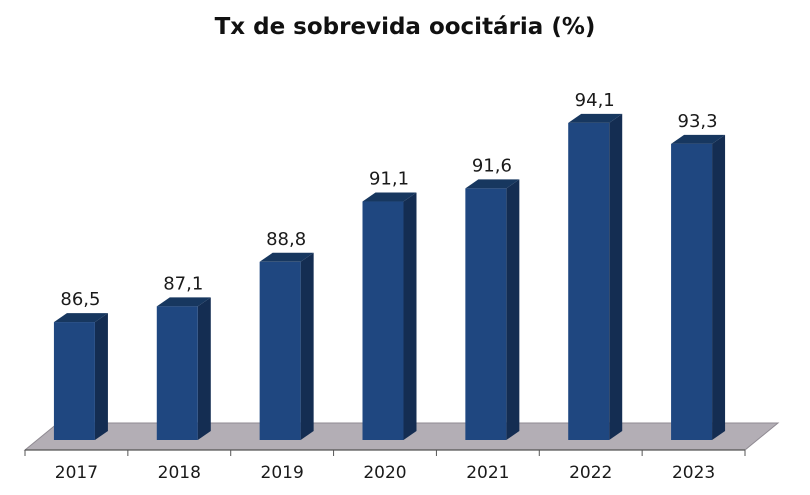 This screenshot has width=810, height=495. What do you see at coordinates (595, 100) in the screenshot?
I see `value-label-2022: 94,1` at bounding box center [595, 100].